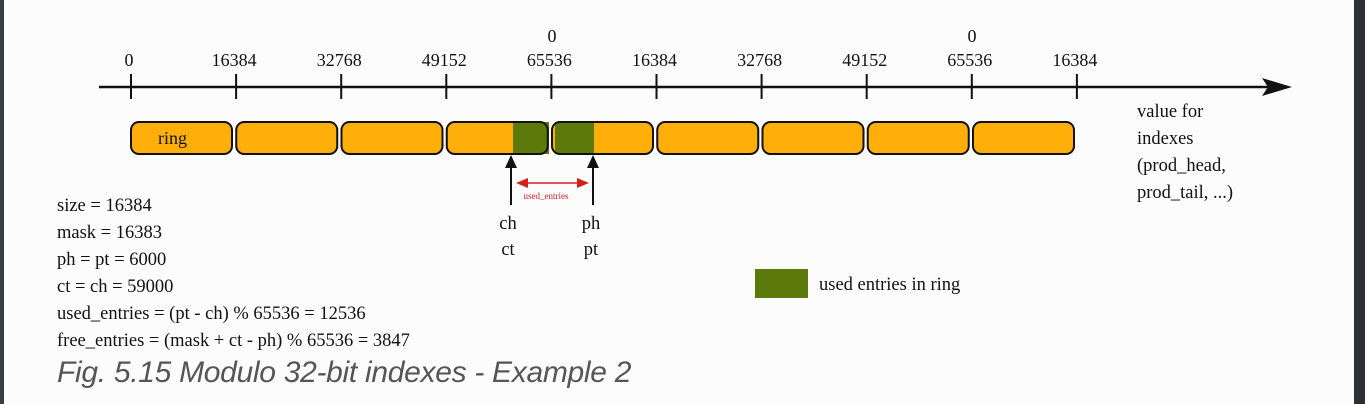  I want to click on pointer-label-line: pt, so click(591, 250).